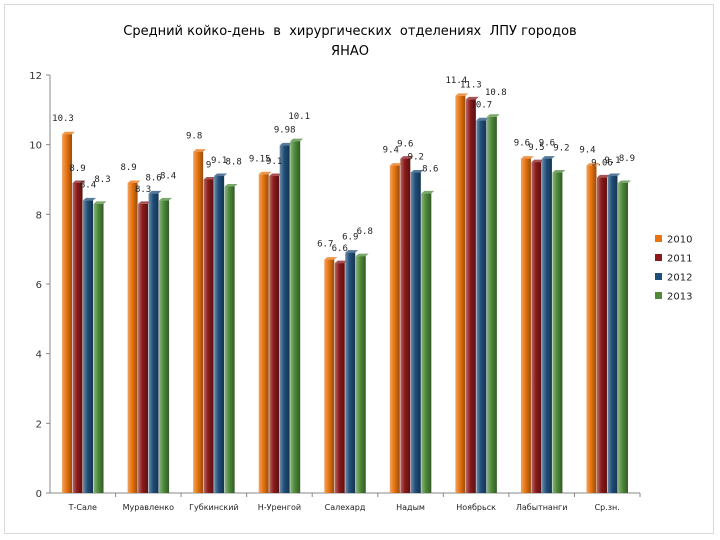 This screenshot has height=540, width=720. I want to click on legend-label: 2012, so click(679, 278).